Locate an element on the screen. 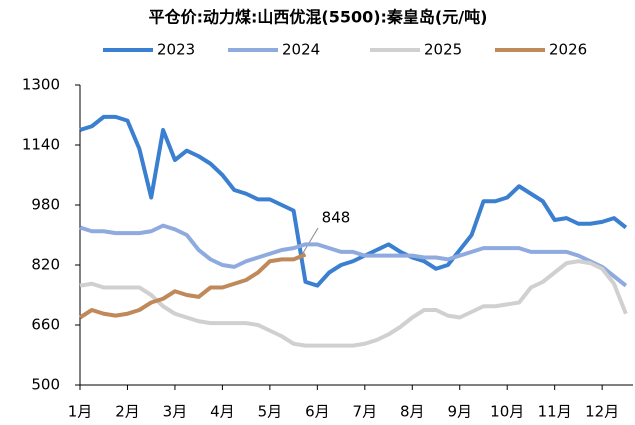 This screenshot has height=425, width=635. y-tick-label: 500 is located at coordinates (45, 385).